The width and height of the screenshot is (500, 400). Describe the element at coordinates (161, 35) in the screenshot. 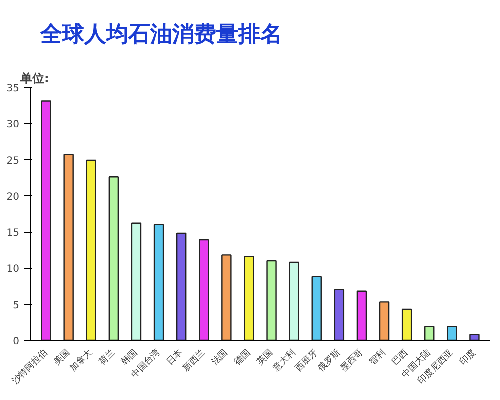

I see `chart-title: 全球人均石油消费量排名` at that location.